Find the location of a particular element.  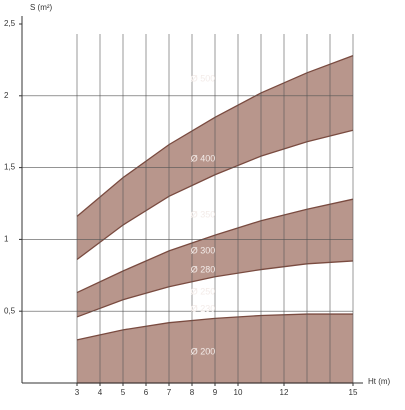

x-tick-label: 6 is located at coordinates (146, 392).